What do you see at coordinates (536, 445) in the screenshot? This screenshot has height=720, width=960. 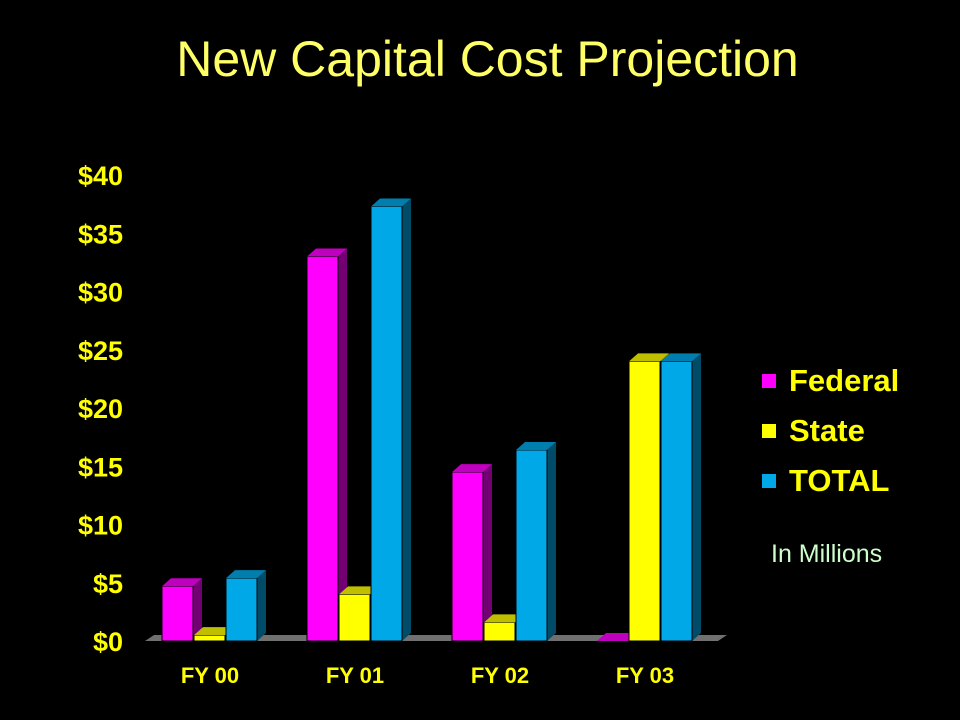 I see `bar-top-total-fy02` at bounding box center [536, 445].